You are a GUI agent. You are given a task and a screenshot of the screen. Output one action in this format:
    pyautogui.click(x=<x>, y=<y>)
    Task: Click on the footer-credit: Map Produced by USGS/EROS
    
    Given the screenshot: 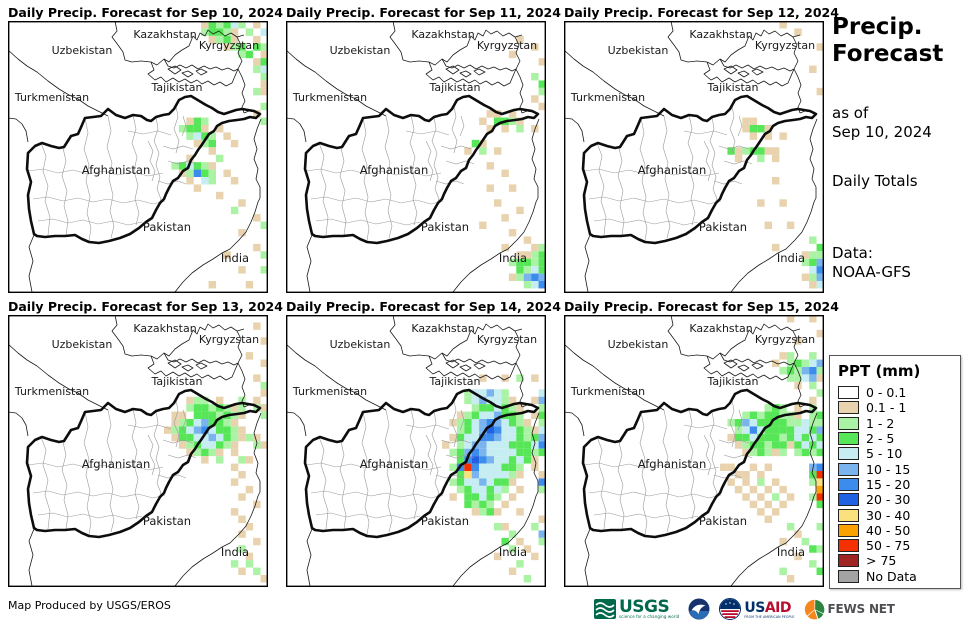 What is the action you would take?
    pyautogui.click(x=89, y=605)
    